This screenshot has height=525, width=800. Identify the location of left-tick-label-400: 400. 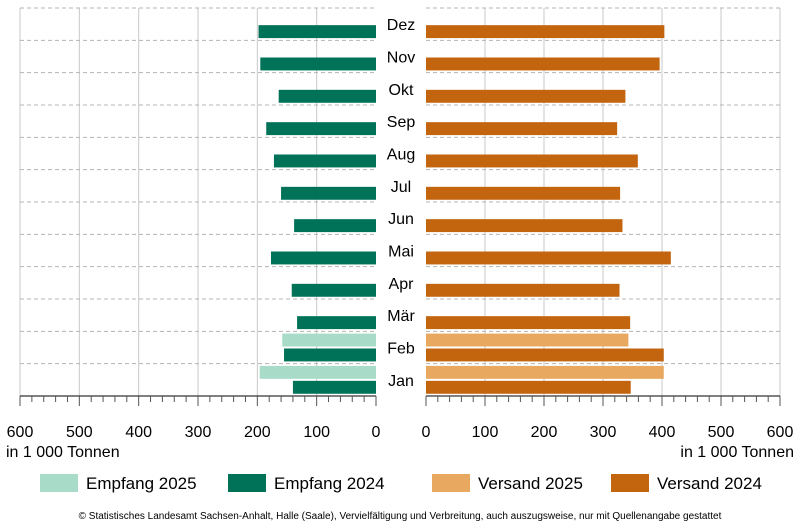
(138, 432).